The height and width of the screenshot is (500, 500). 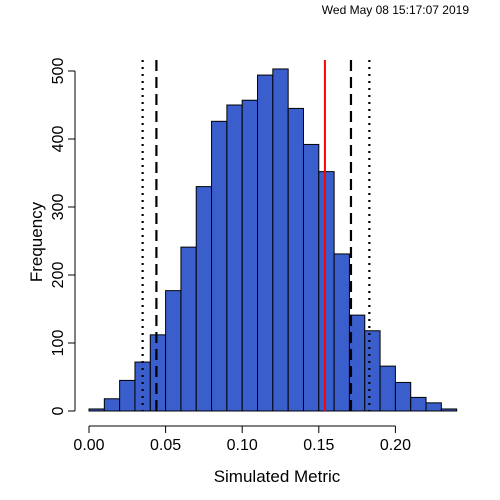 What do you see at coordinates (88, 445) in the screenshot?
I see `x-tick-label: 0.00` at bounding box center [88, 445].